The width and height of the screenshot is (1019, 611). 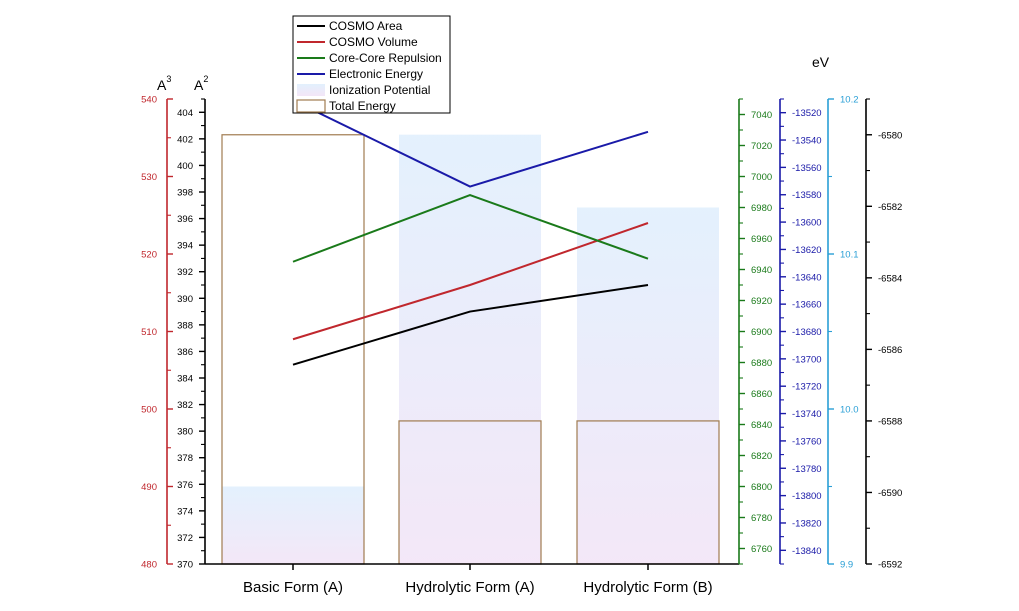 What do you see at coordinates (385, 58) in the screenshot?
I see `legend-label-2: Core-Core Repulsion` at bounding box center [385, 58].